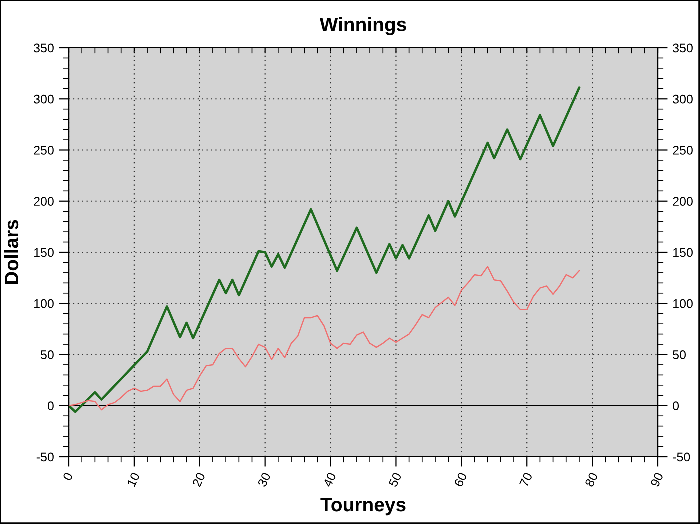 This screenshot has width=700, height=524. What do you see at coordinates (68, 477) in the screenshot?
I see `x-tick-label: 0` at bounding box center [68, 477].